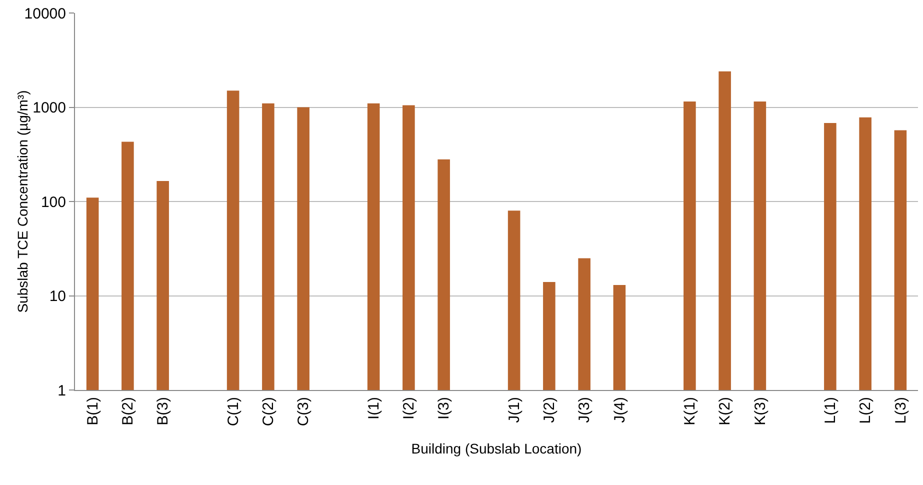 The height and width of the screenshot is (485, 923). I want to click on x-tick-label: L(3), so click(901, 410).